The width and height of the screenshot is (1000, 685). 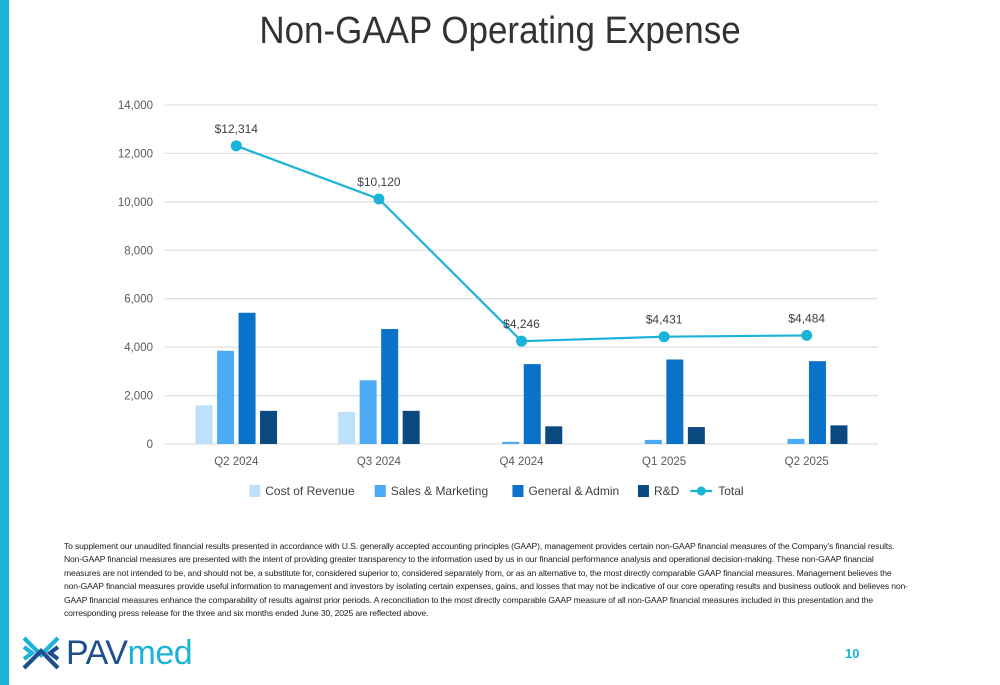 What do you see at coordinates (667, 491) in the screenshot?
I see `legend-label: R&D` at bounding box center [667, 491].